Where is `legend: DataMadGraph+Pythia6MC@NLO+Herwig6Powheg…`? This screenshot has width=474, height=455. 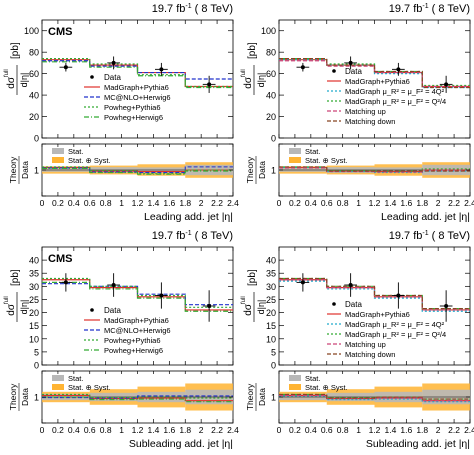
legend: DataMadGraph+Pythia6MC@NLO+Herwig6Powheg… is located at coordinates (127, 330).